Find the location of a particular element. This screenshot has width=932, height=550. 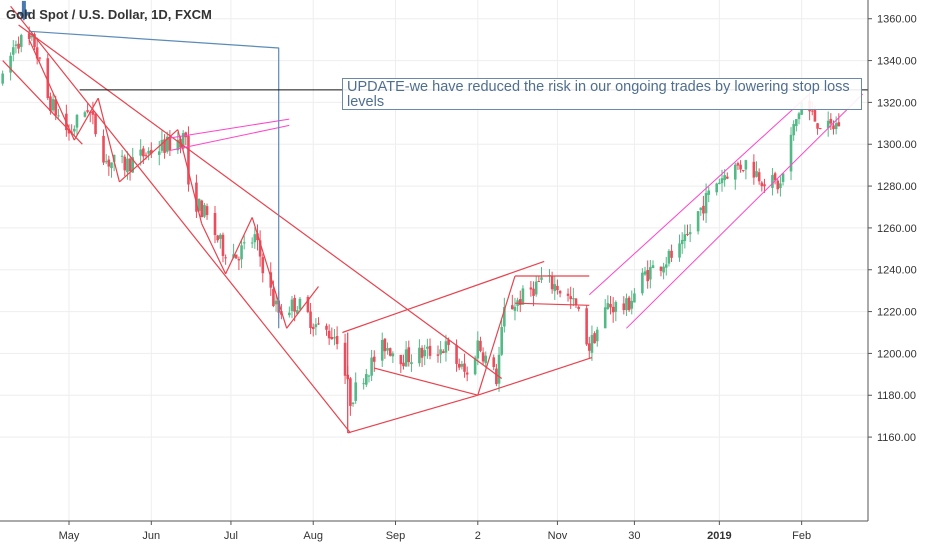

x-tick-label: May is located at coordinates (69, 536).